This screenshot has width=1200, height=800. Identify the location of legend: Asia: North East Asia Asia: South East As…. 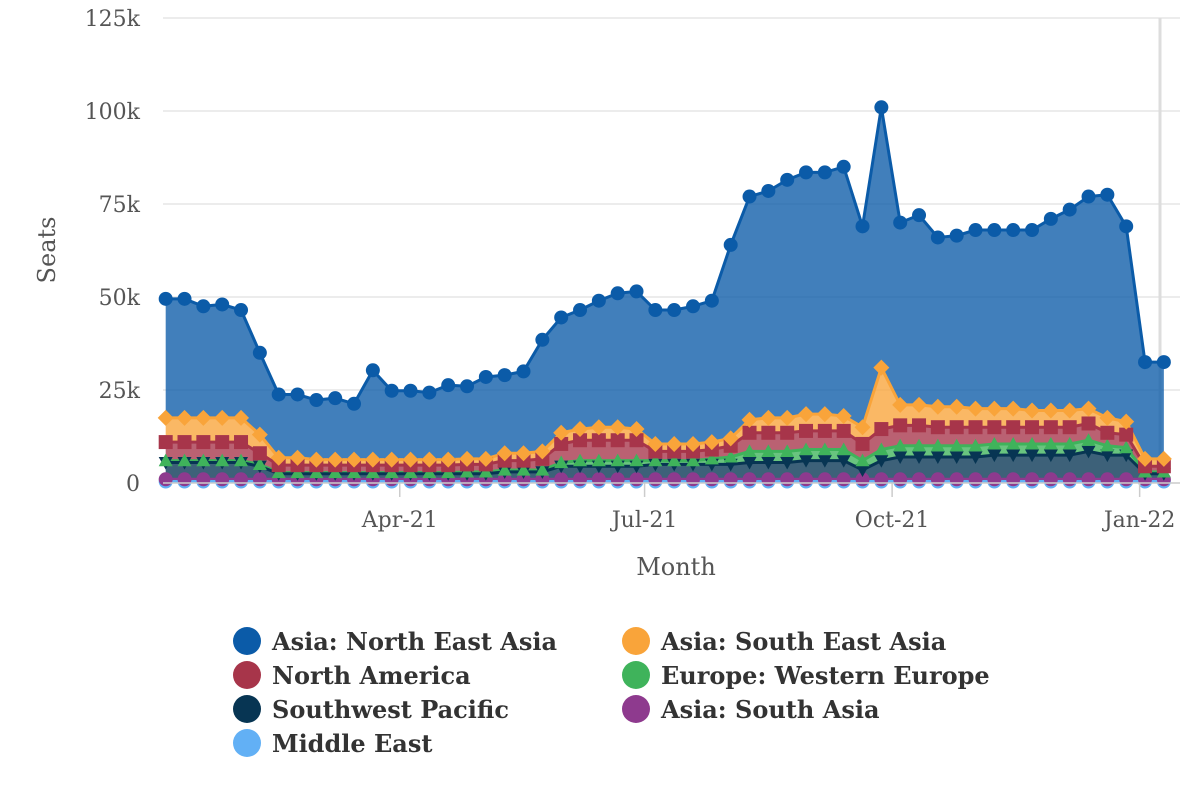
(611, 692).